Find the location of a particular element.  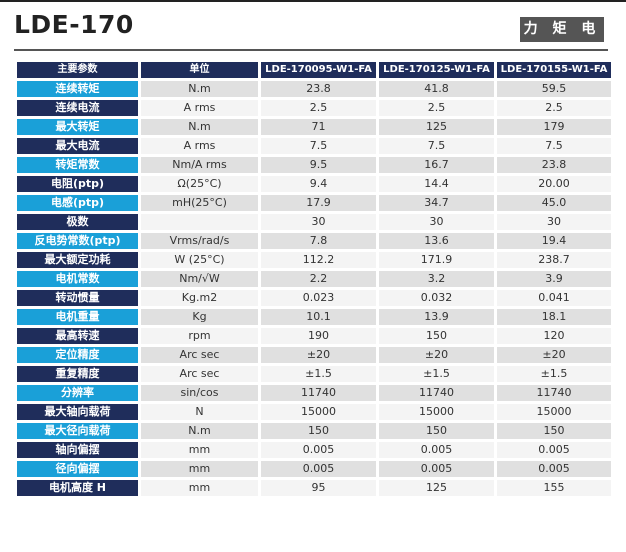

param-label: 转动惯量 is located at coordinates (77, 298).